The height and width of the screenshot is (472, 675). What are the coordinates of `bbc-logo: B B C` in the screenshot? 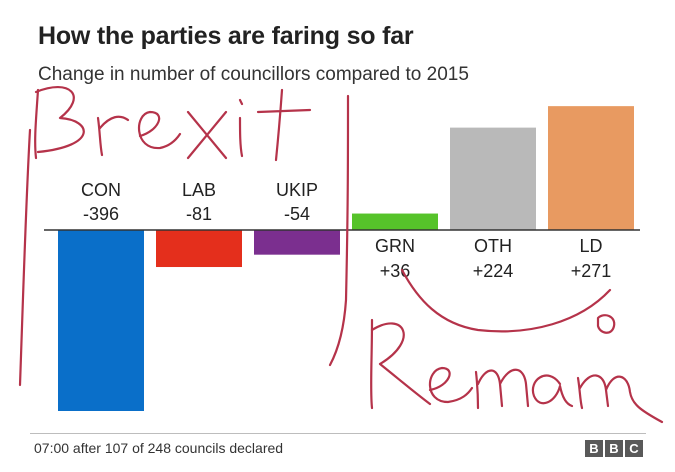 It's located at (614, 448).